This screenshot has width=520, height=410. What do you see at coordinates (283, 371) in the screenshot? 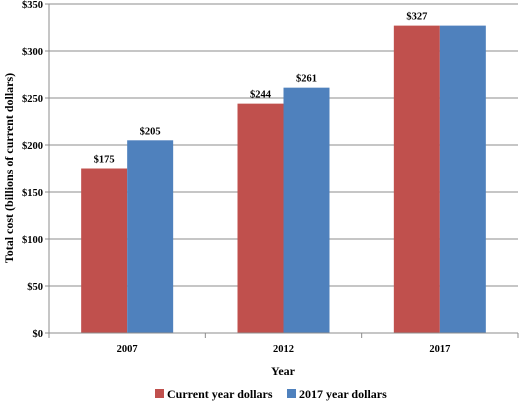
I see `x-axis-title: Year` at bounding box center [283, 371].